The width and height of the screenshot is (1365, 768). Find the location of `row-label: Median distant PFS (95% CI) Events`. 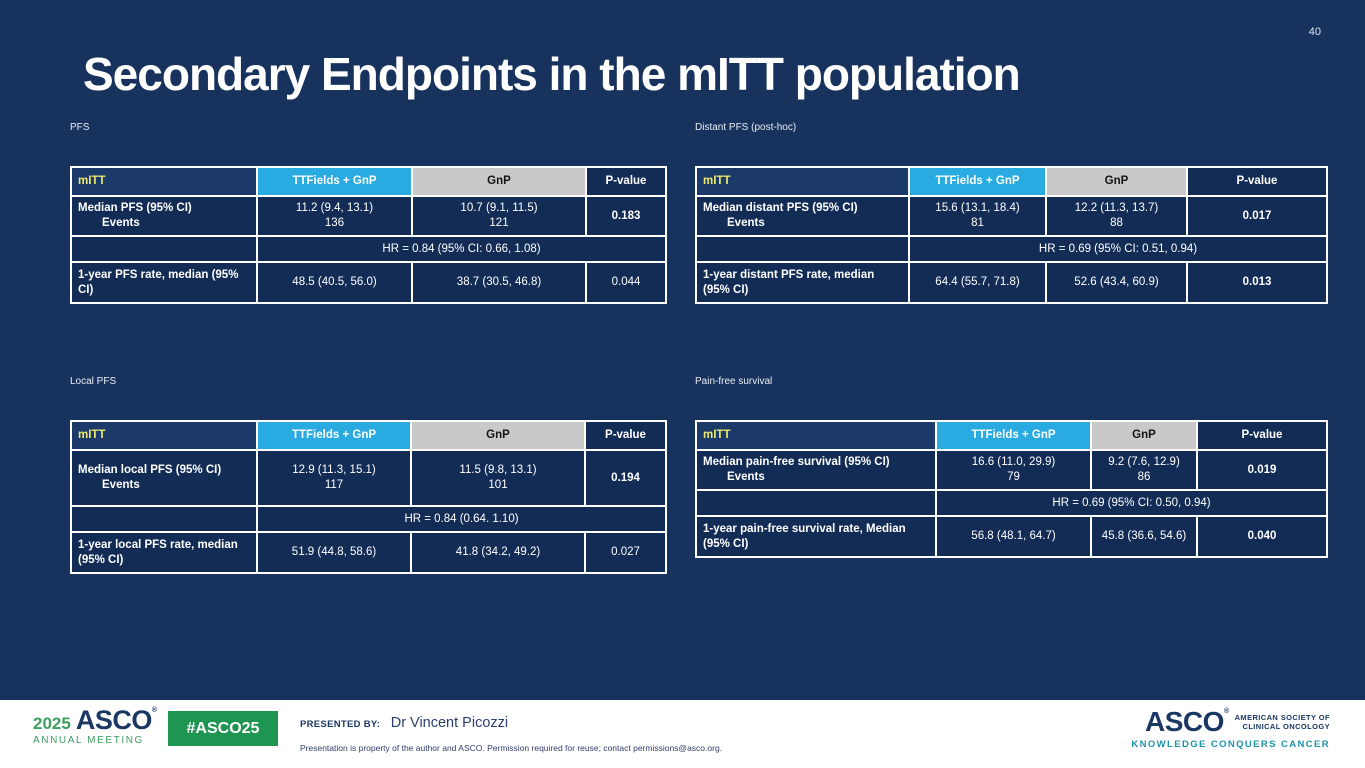

row-label: Median distant PFS (95% CI) Events is located at coordinates (802, 216).